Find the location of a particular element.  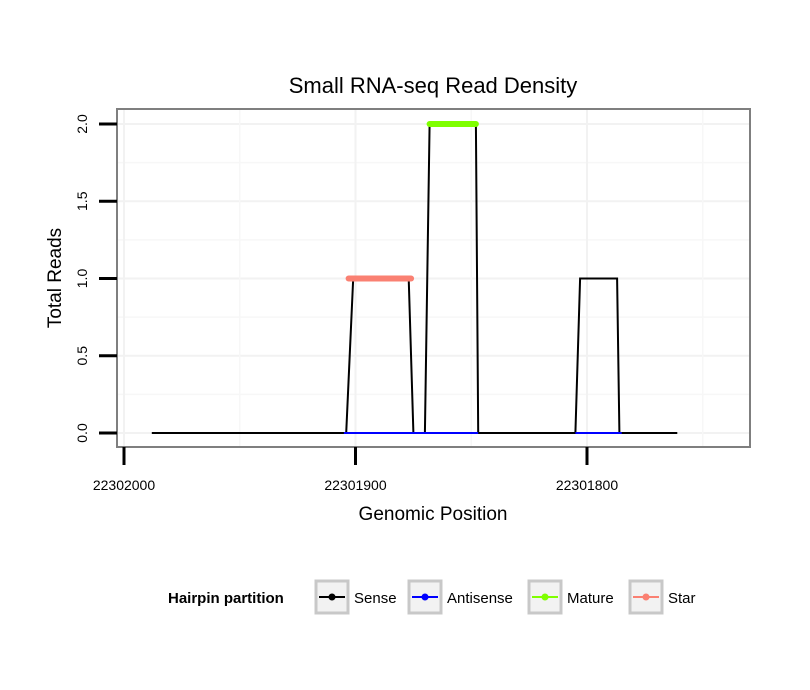

chart-title: Small RNA-seq Read Density is located at coordinates (433, 85).